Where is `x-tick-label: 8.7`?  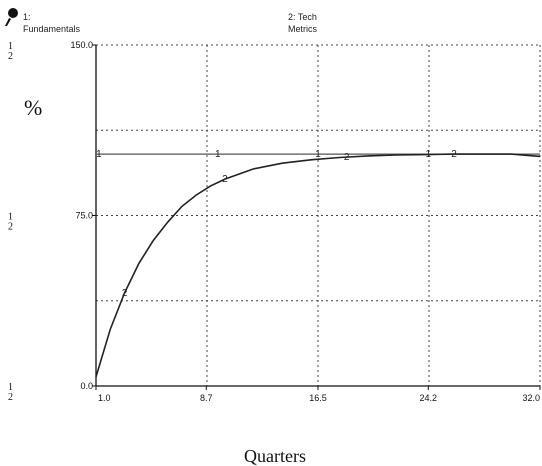 x-tick-label: 8.7 is located at coordinates (206, 398).